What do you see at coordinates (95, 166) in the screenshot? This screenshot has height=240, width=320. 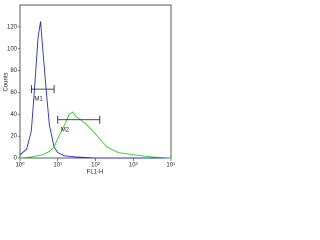 I see `x-tick-label: 10²` at bounding box center [95, 166].